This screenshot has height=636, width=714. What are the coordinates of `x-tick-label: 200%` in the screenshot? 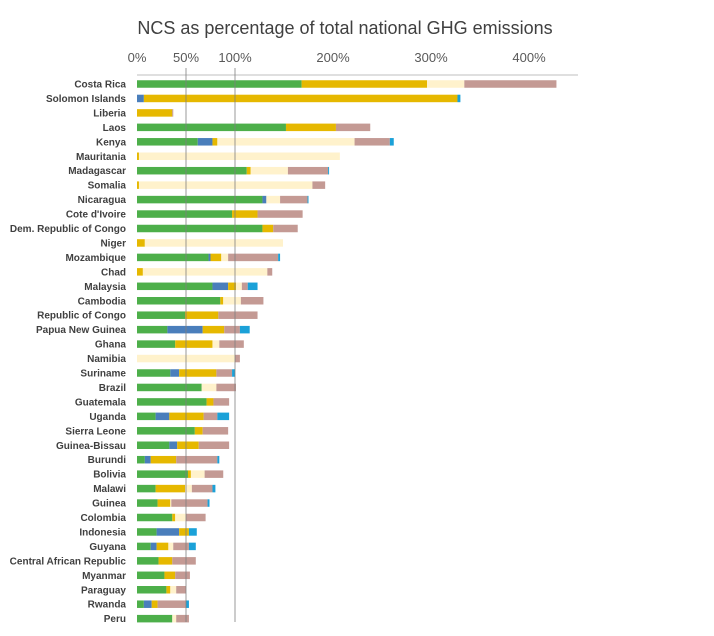 It's located at (333, 57).